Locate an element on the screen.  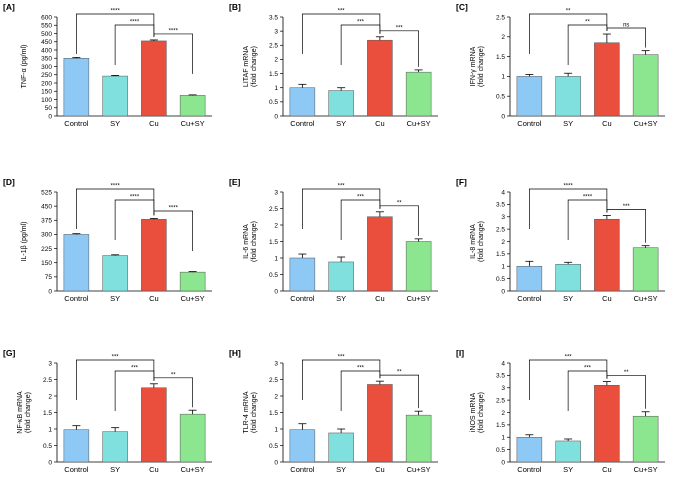
y-tick-label: 0 is located at coordinates (503, 291).